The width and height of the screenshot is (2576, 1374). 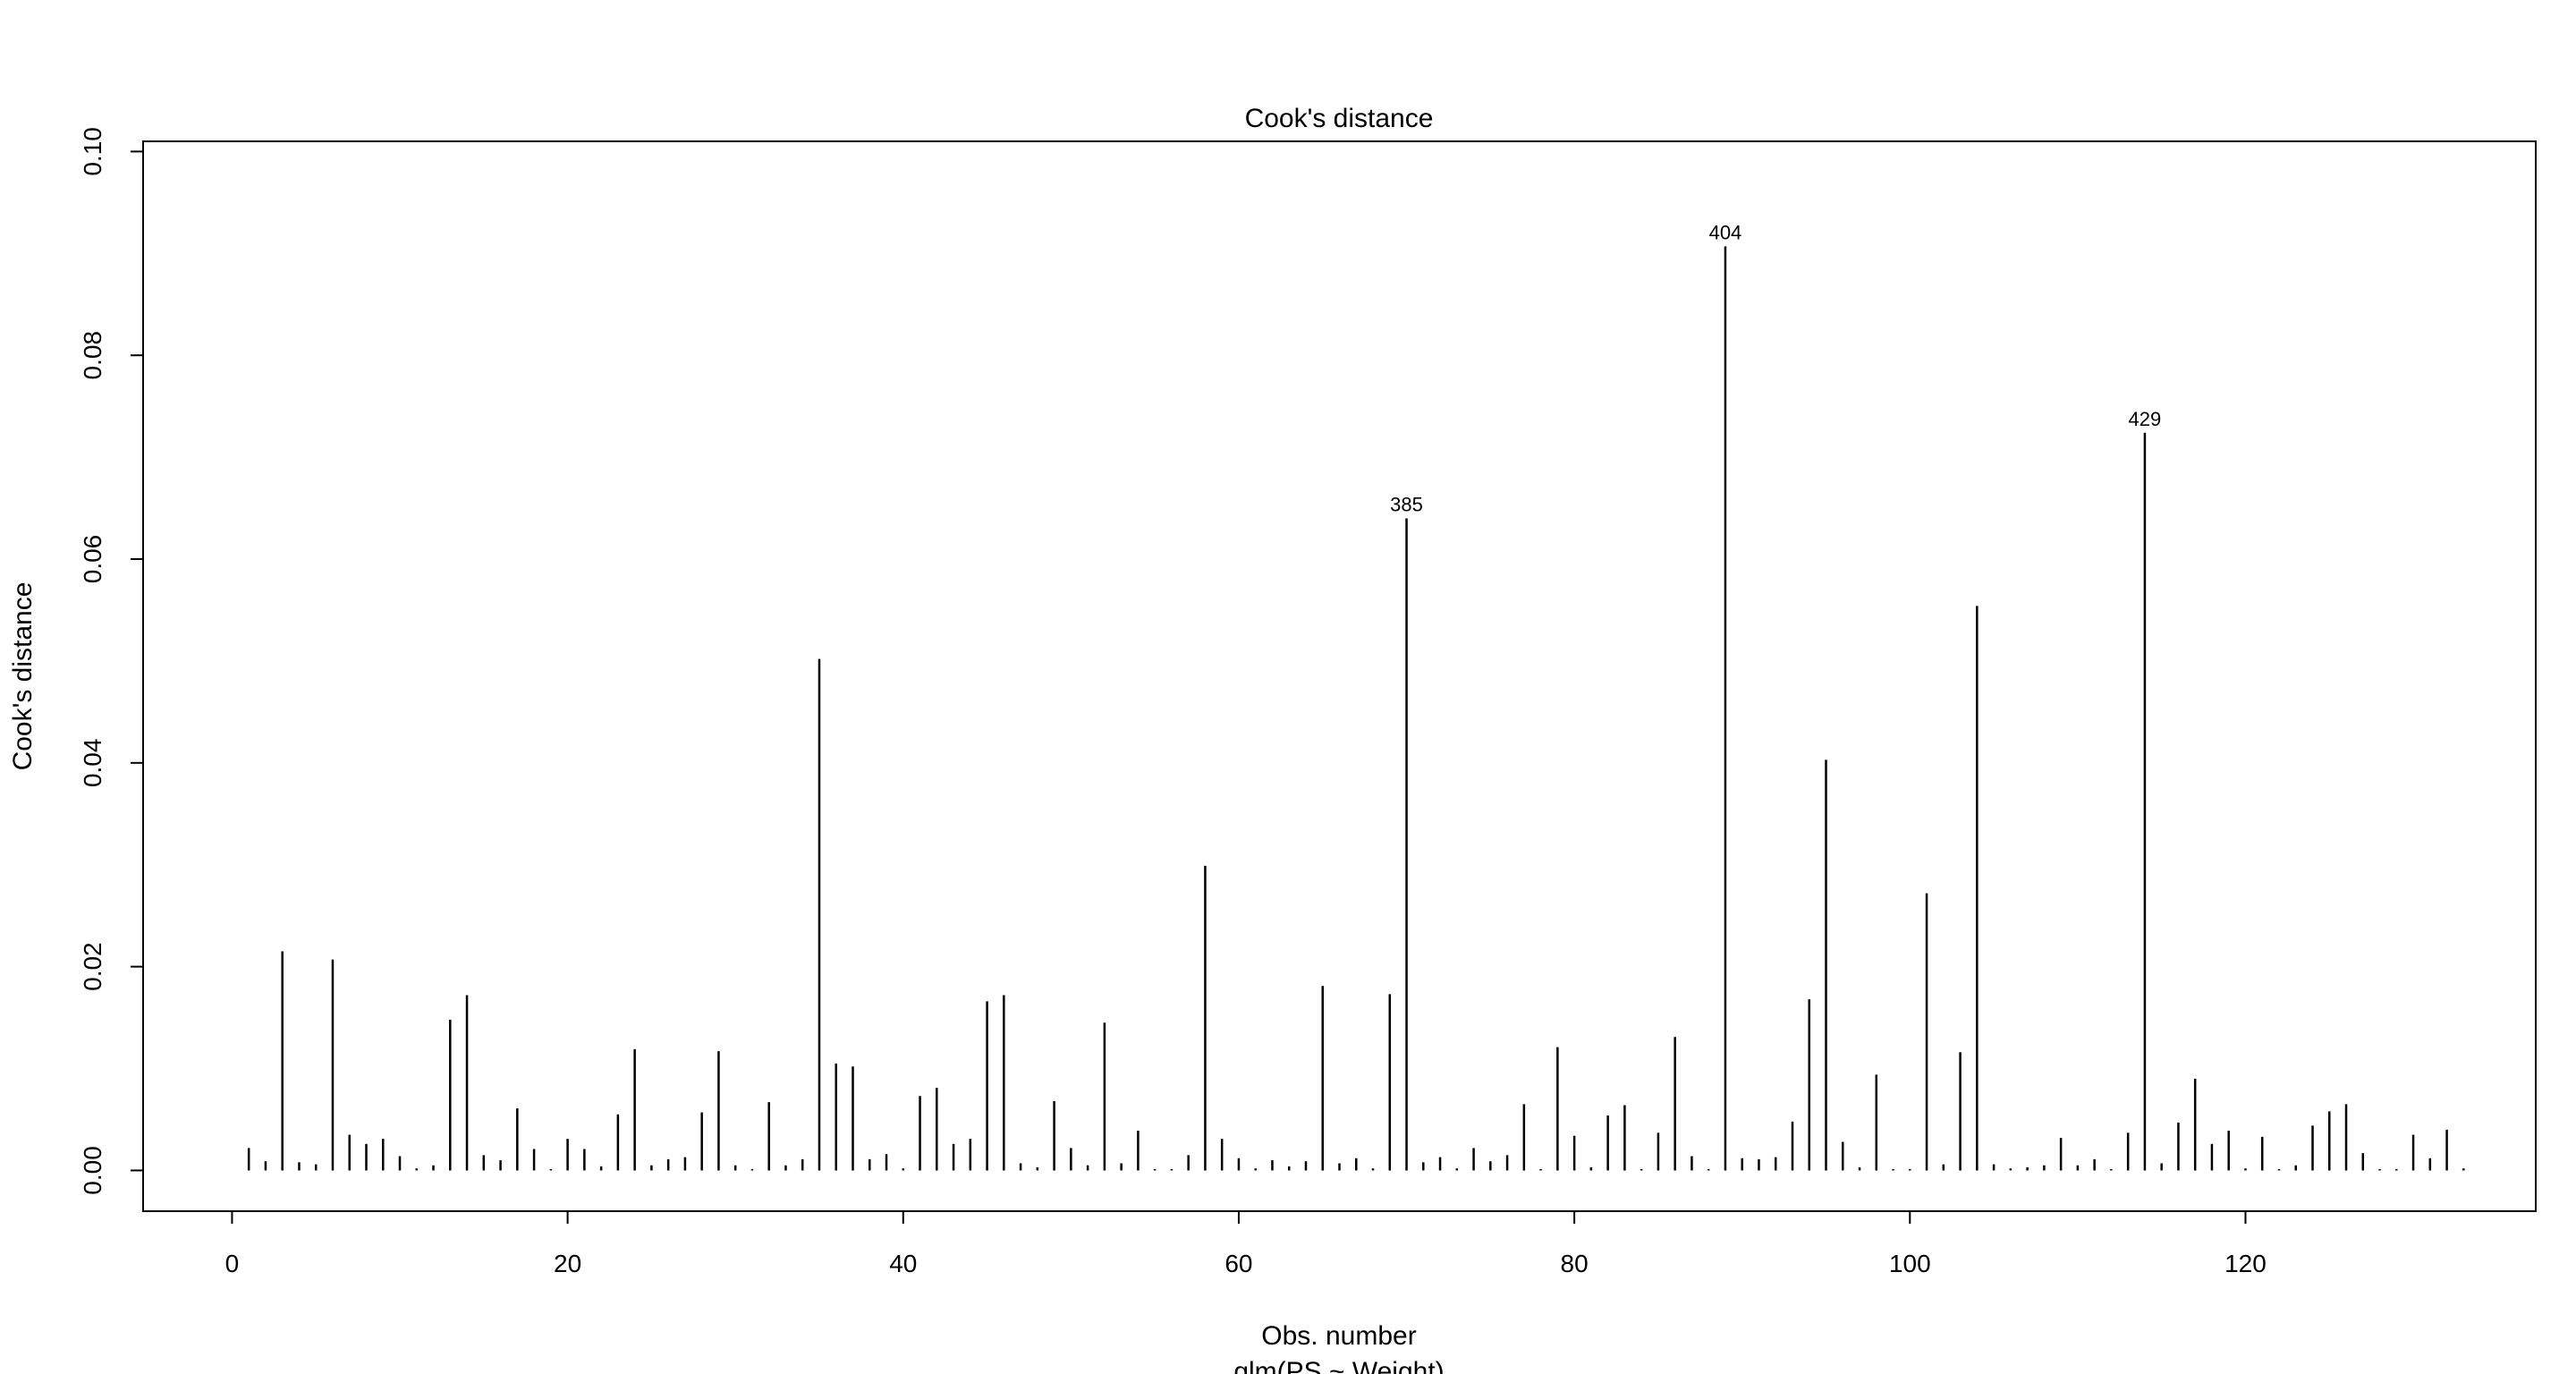 What do you see at coordinates (1775, 368) in the screenshot?
I see `outlier-labels: 385 404 429` at bounding box center [1775, 368].